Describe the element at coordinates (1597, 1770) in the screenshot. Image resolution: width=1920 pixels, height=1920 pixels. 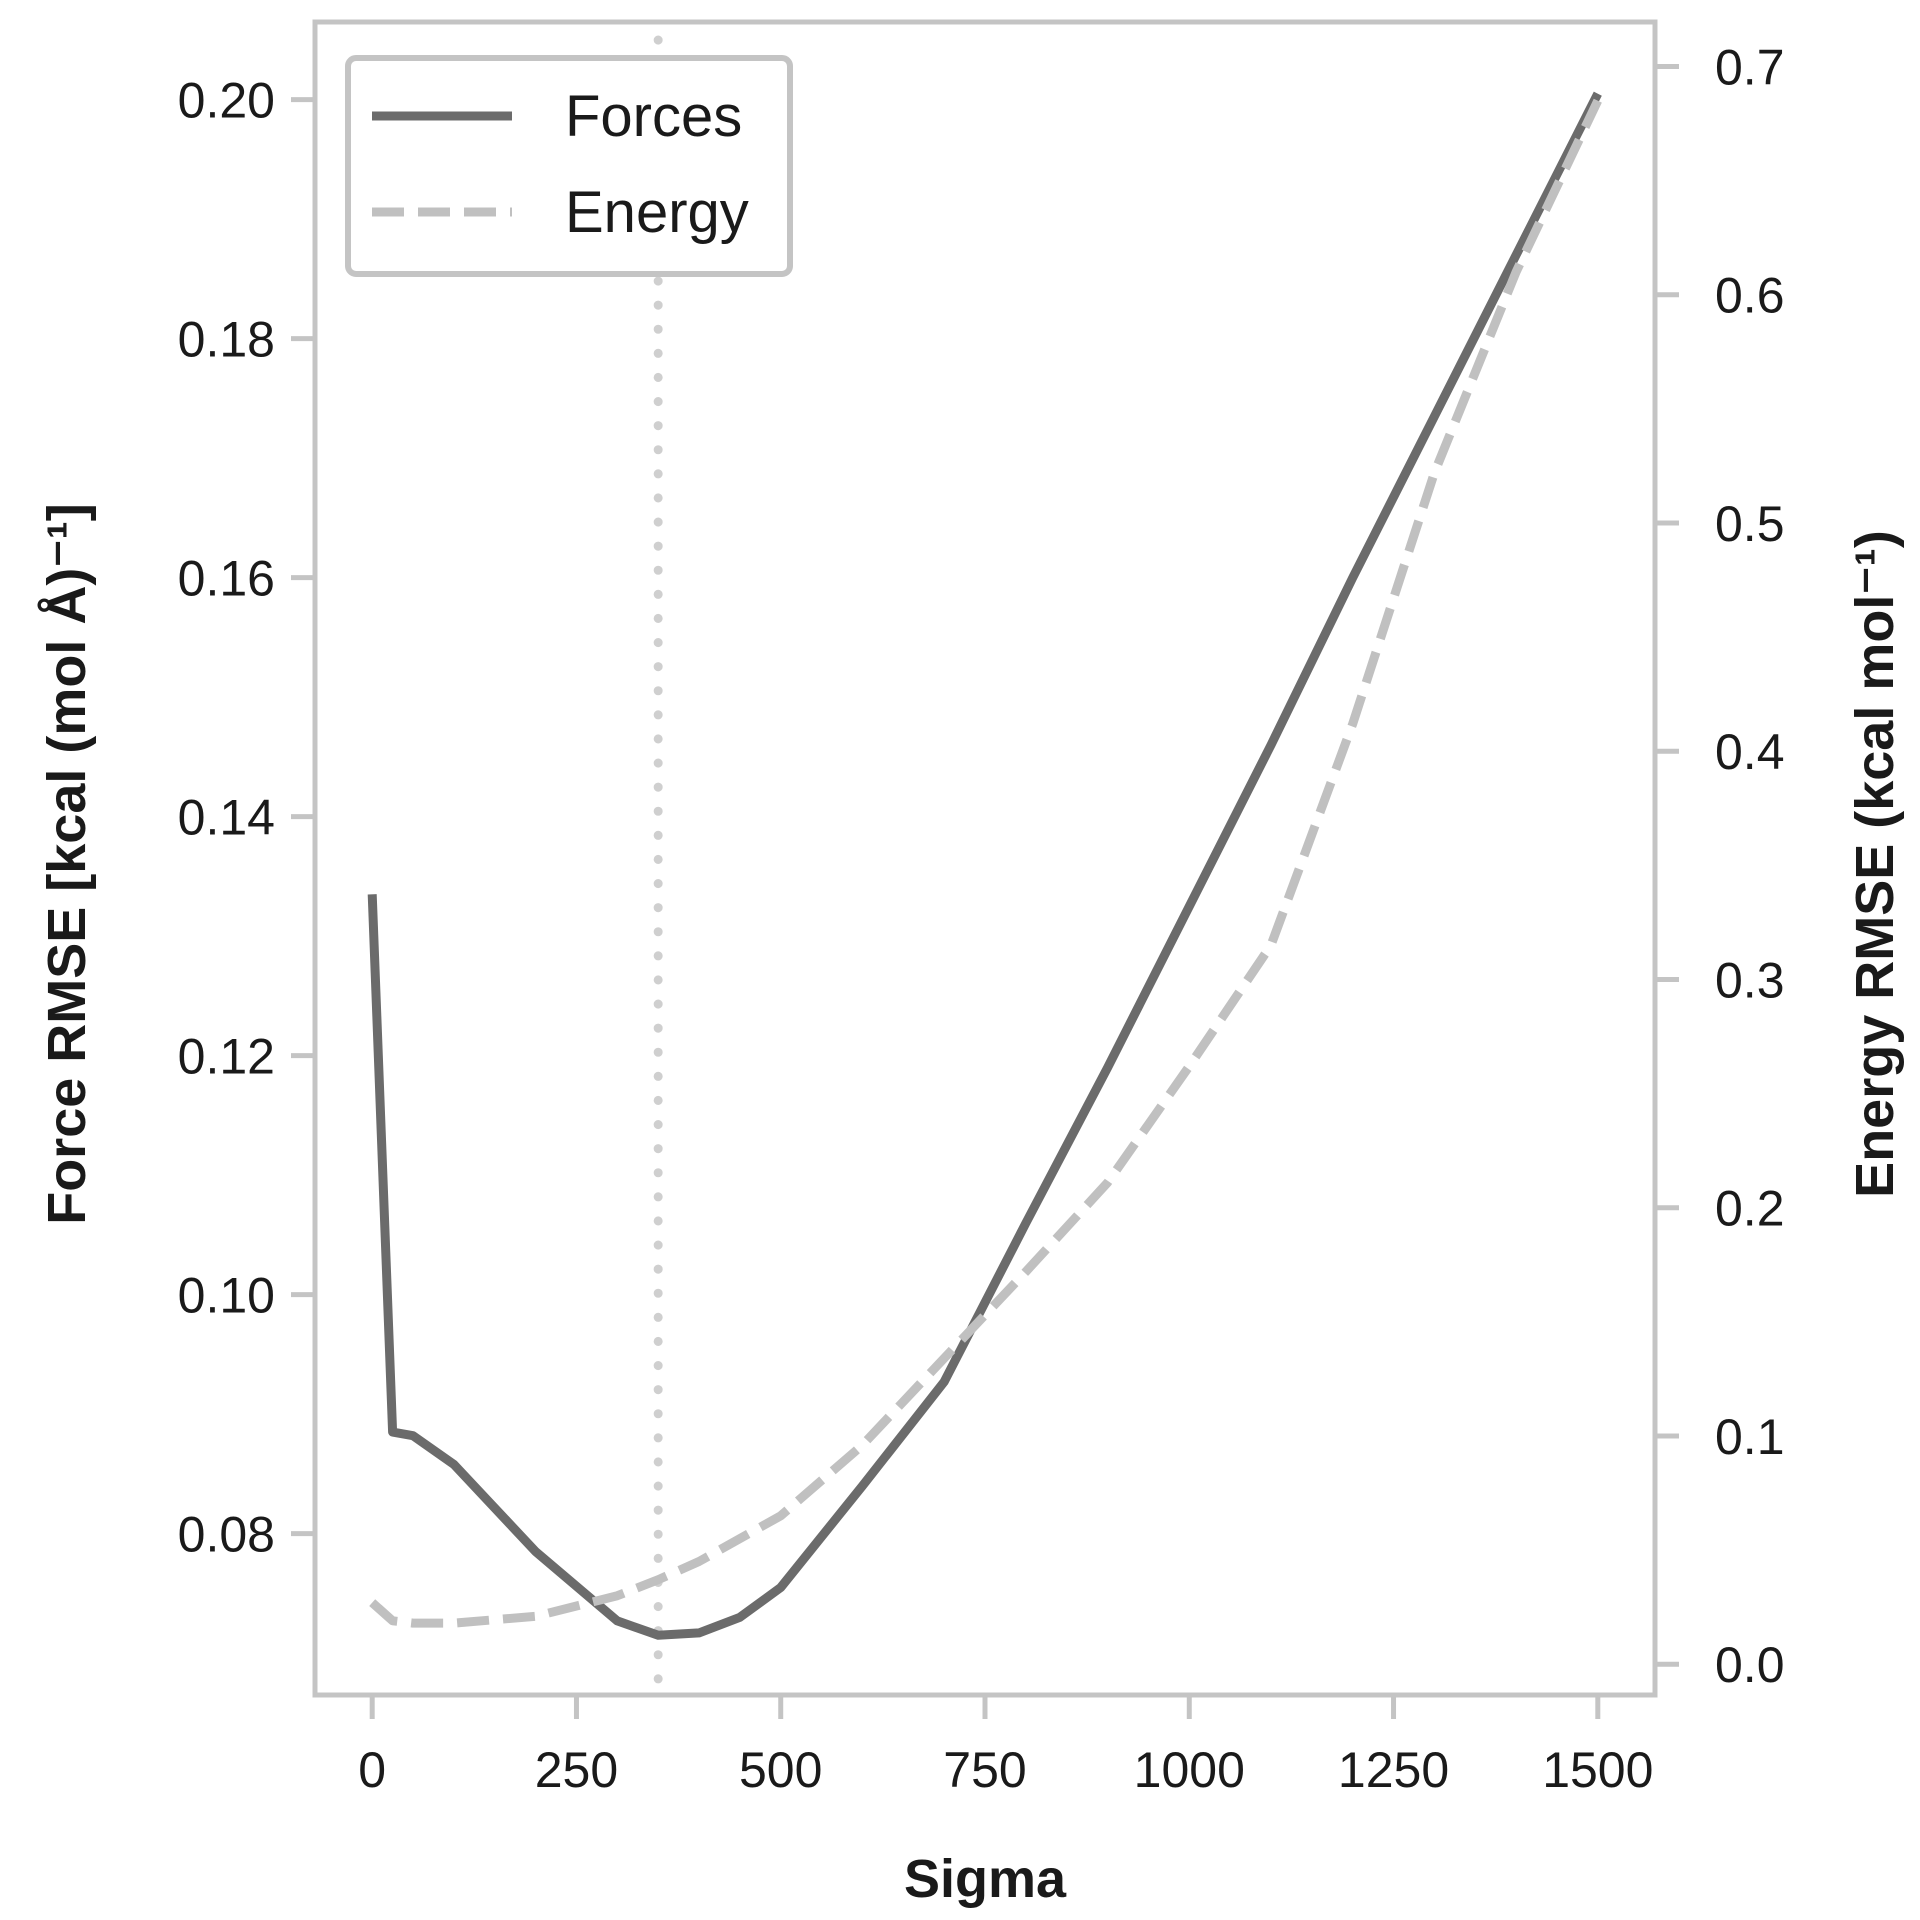
I see `x-tick-label: 1500` at that location.